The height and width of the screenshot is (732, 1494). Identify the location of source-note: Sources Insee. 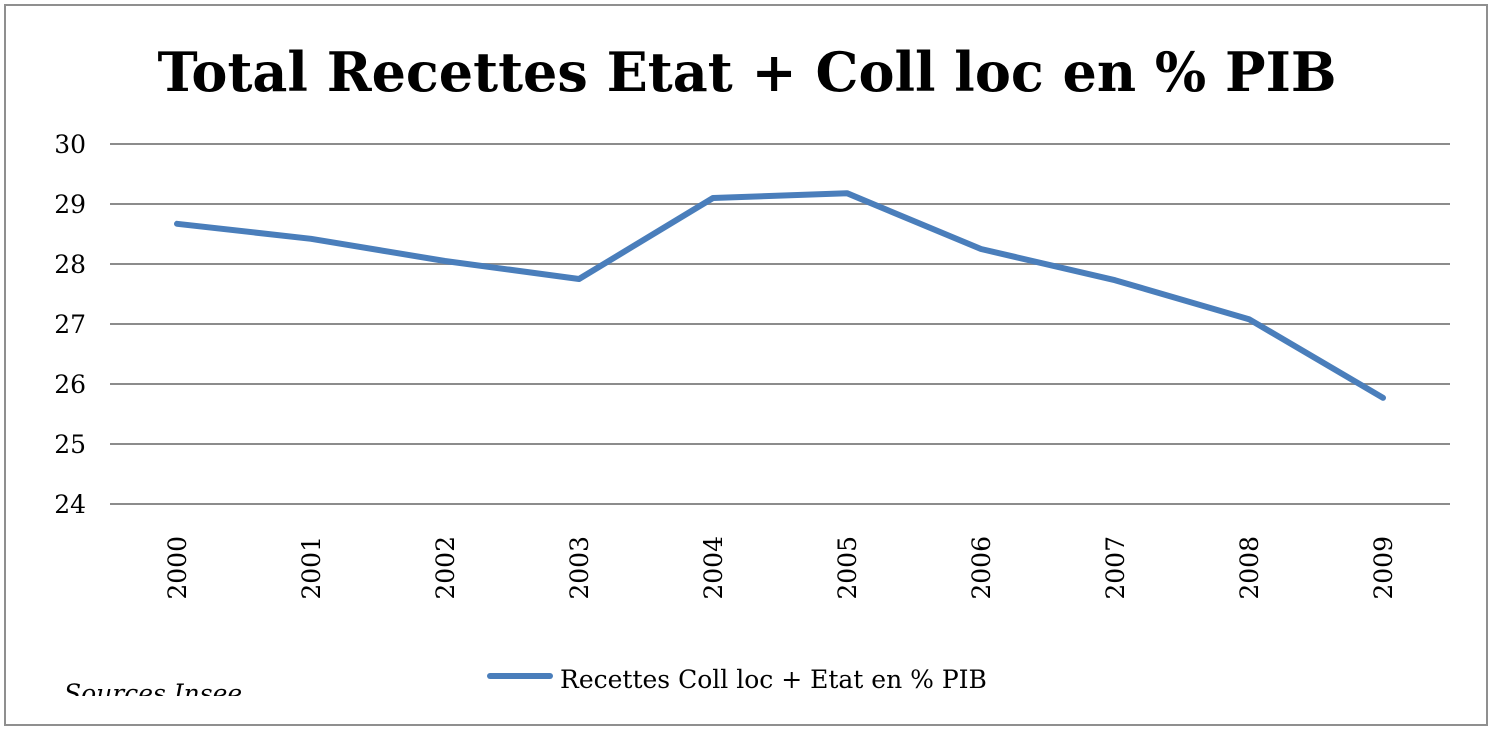
(153, 687).